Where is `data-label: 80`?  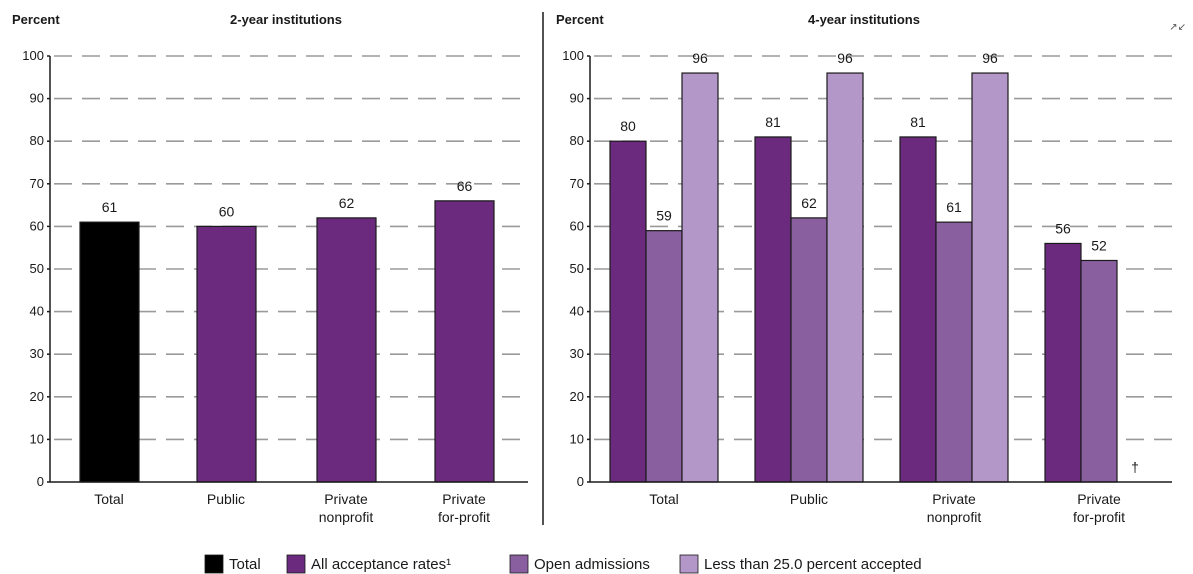 data-label: 80 is located at coordinates (628, 126).